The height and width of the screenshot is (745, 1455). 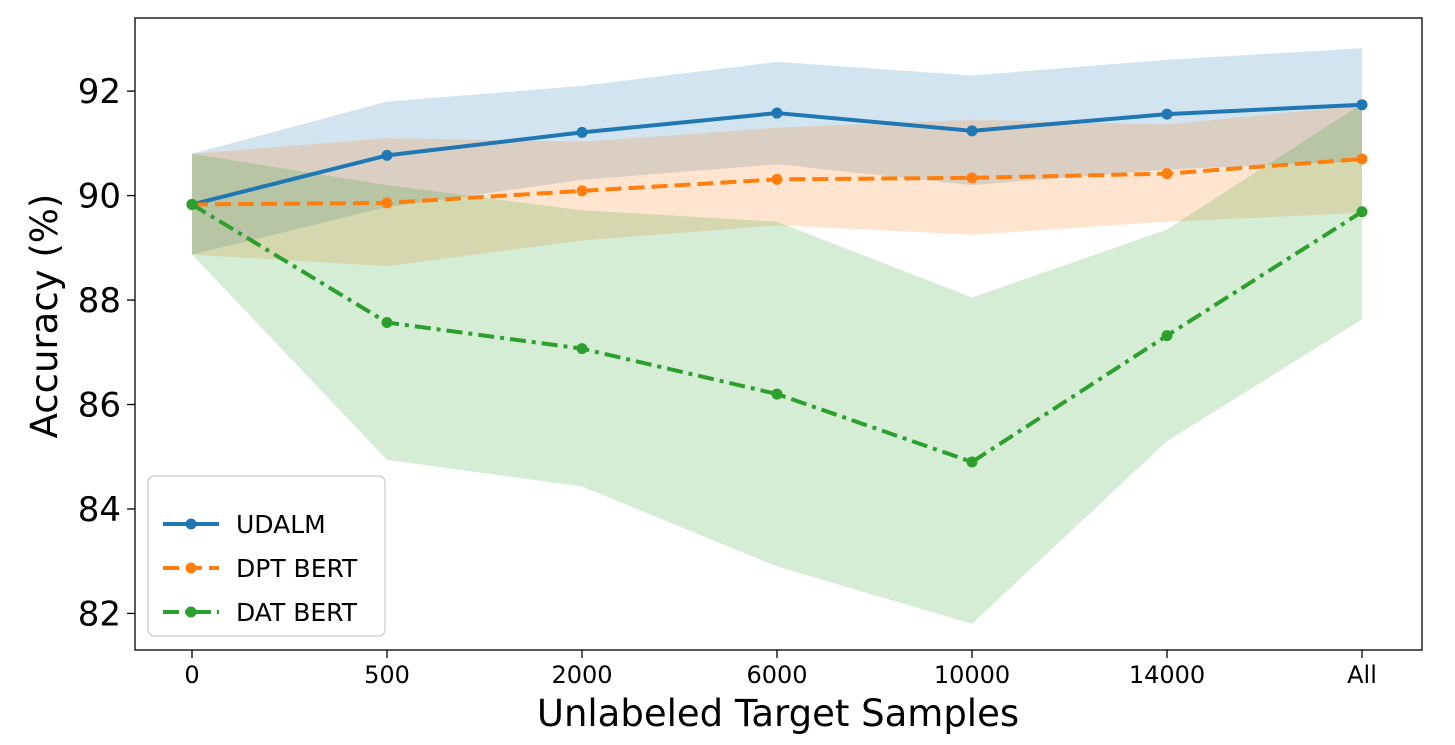 What do you see at coordinates (387, 675) in the screenshot?
I see `x-tick-label: 500` at bounding box center [387, 675].